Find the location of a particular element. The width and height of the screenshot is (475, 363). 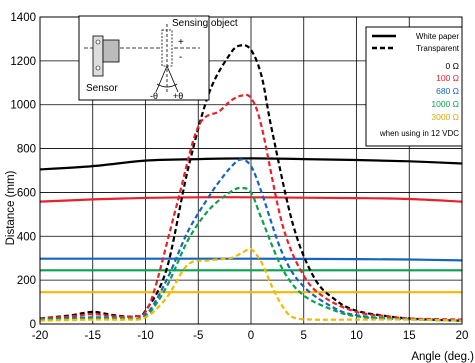

minus-sign-label: - is located at coordinates (180, 57).